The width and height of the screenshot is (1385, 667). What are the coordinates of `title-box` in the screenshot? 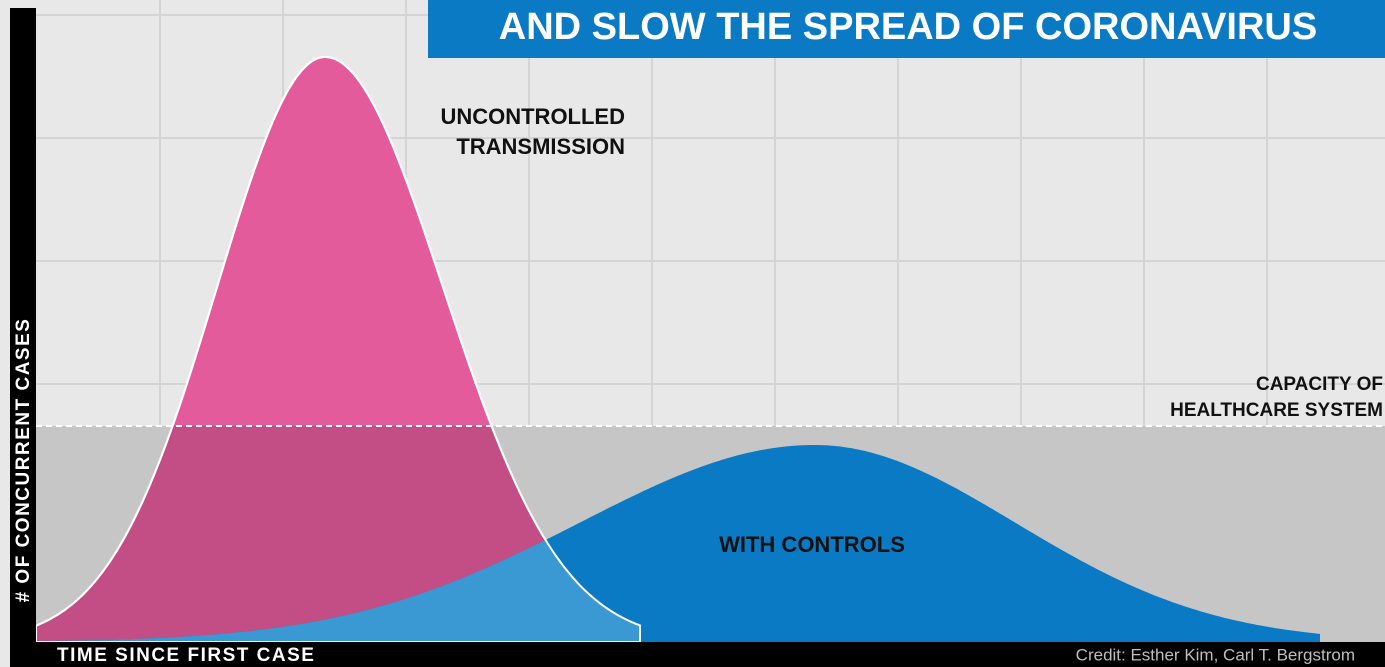 It's located at (906, 29).